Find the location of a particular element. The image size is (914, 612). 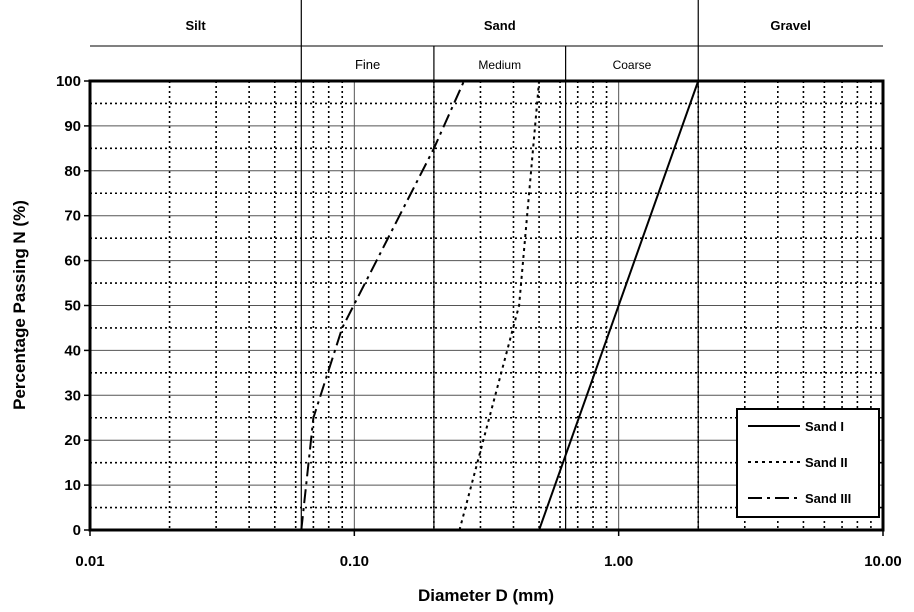

x-tick-label: 1.00 is located at coordinates (618, 561).